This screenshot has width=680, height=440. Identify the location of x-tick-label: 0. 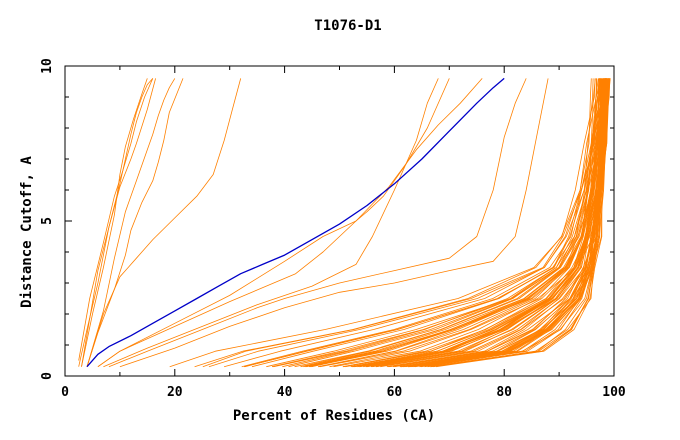
(65, 392).